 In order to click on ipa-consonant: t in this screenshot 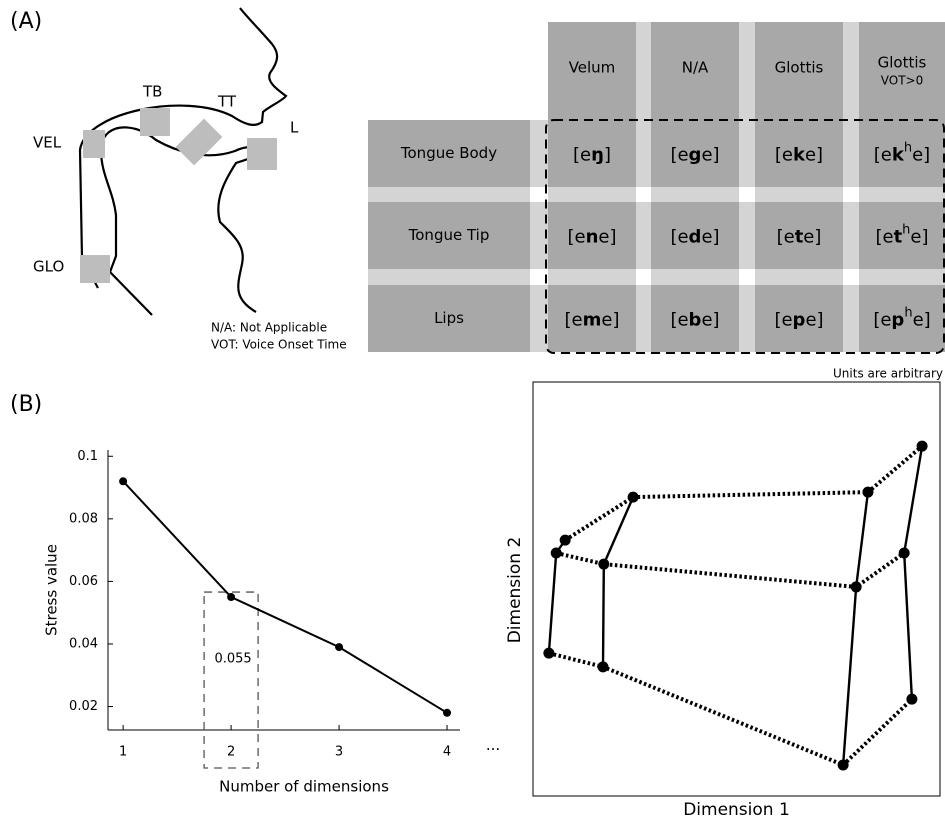, I will do `click(799, 237)`.